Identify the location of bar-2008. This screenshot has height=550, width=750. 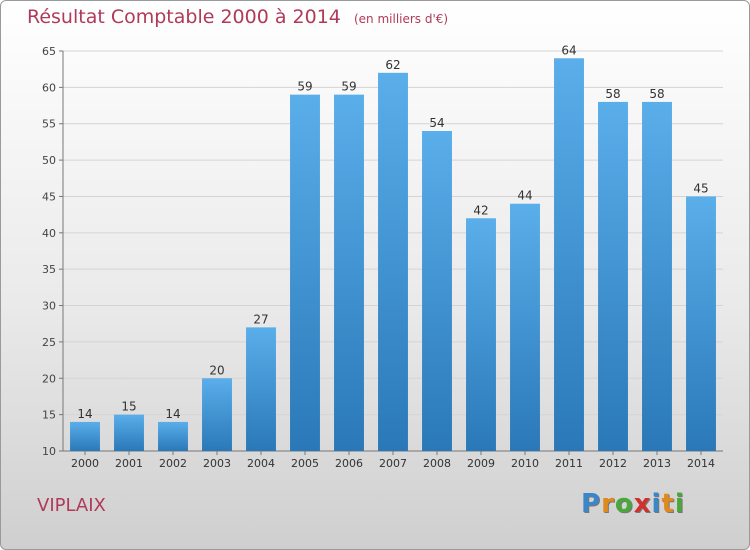
(437, 291).